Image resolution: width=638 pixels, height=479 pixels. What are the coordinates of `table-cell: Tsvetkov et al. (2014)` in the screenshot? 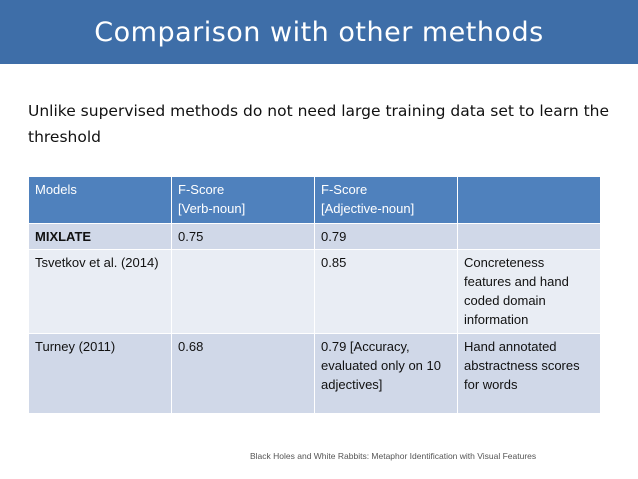 It's located at (100, 291).